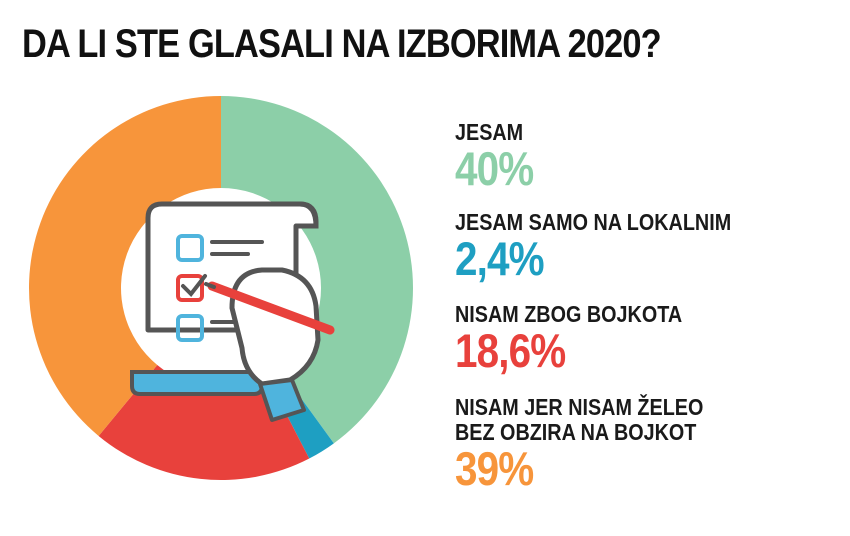 This screenshot has height=536, width=850. I want to click on checkmark, so click(194, 286).